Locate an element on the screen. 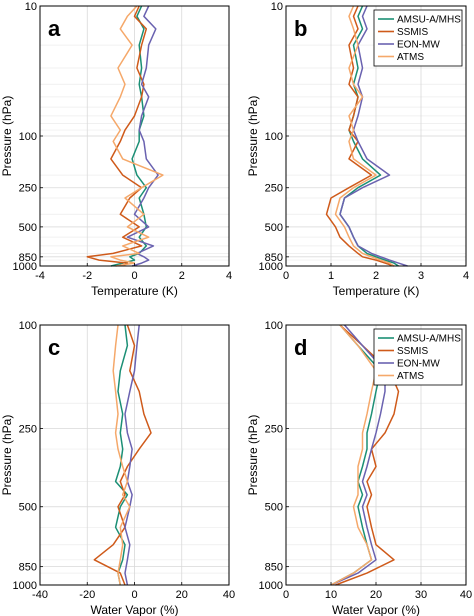 The height and width of the screenshot is (616, 474). panel-label: a is located at coordinates (54, 28).